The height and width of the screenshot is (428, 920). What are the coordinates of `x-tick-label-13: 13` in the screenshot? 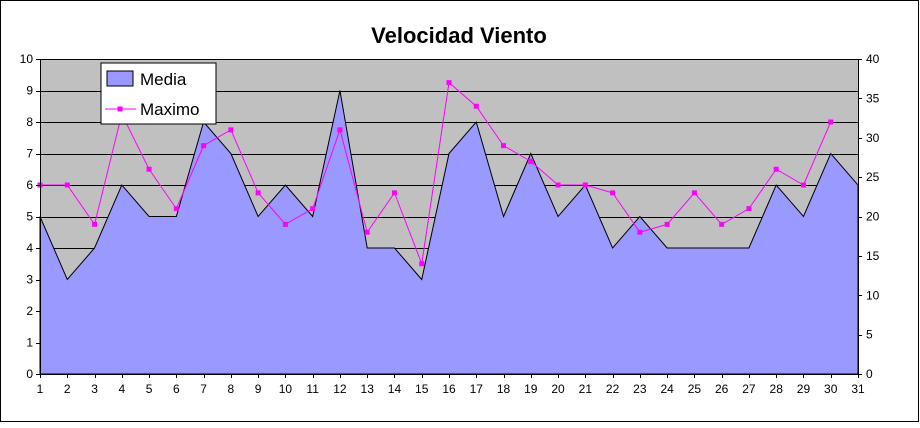 It's located at (368, 389).